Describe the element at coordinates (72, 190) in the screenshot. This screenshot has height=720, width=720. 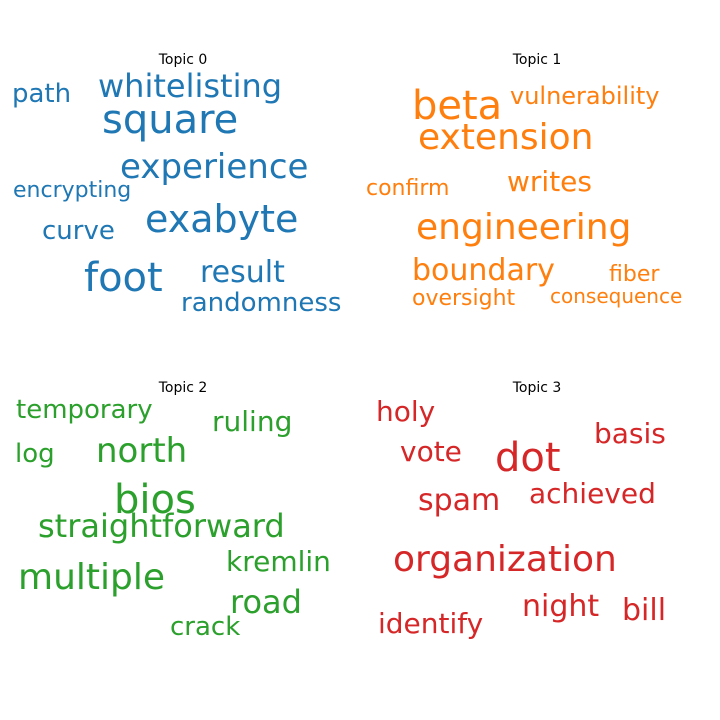
I see `topic-0-word: encrypting` at that location.